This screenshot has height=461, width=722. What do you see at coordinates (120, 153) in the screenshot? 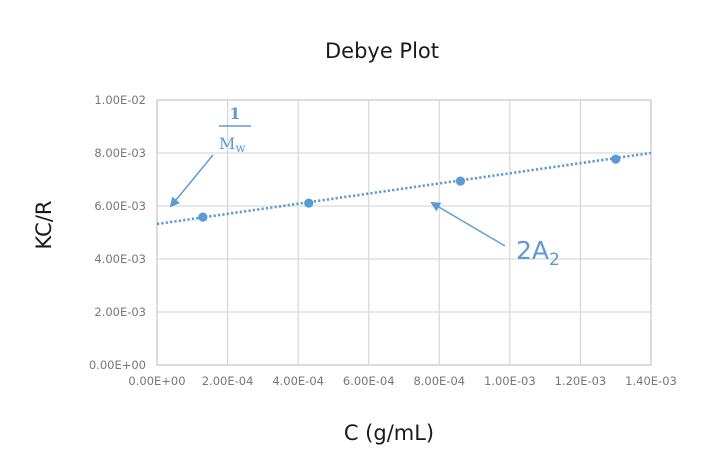
I see `y-tick-label: 8.00E-03` at bounding box center [120, 153].